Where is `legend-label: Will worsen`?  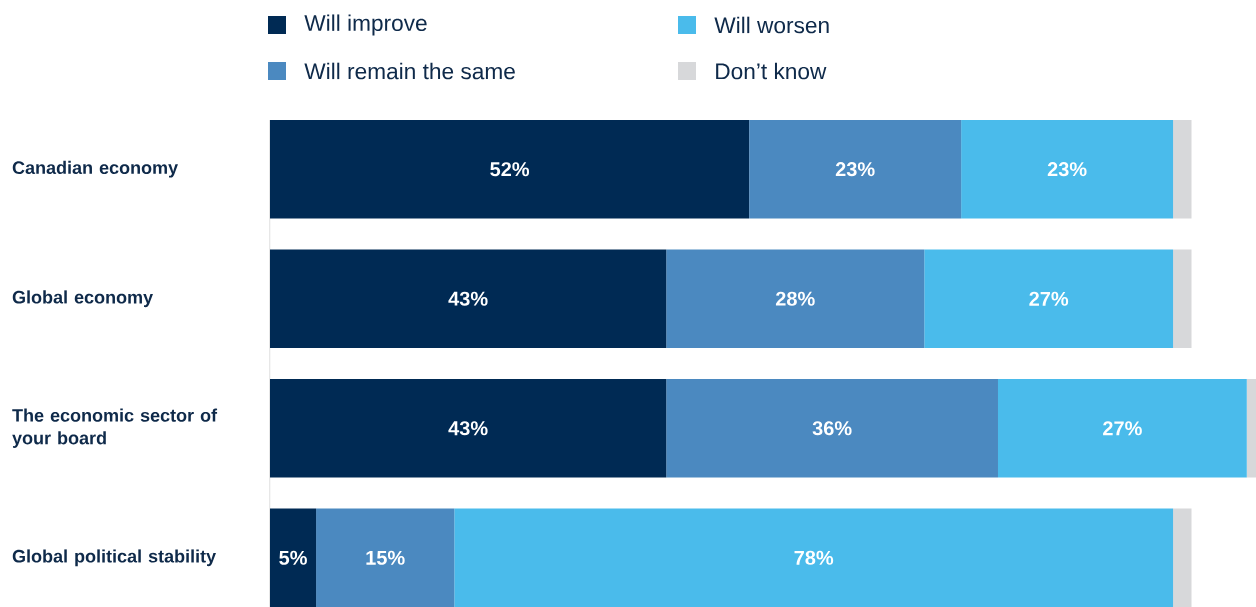 legend-label: Will worsen is located at coordinates (771, 25).